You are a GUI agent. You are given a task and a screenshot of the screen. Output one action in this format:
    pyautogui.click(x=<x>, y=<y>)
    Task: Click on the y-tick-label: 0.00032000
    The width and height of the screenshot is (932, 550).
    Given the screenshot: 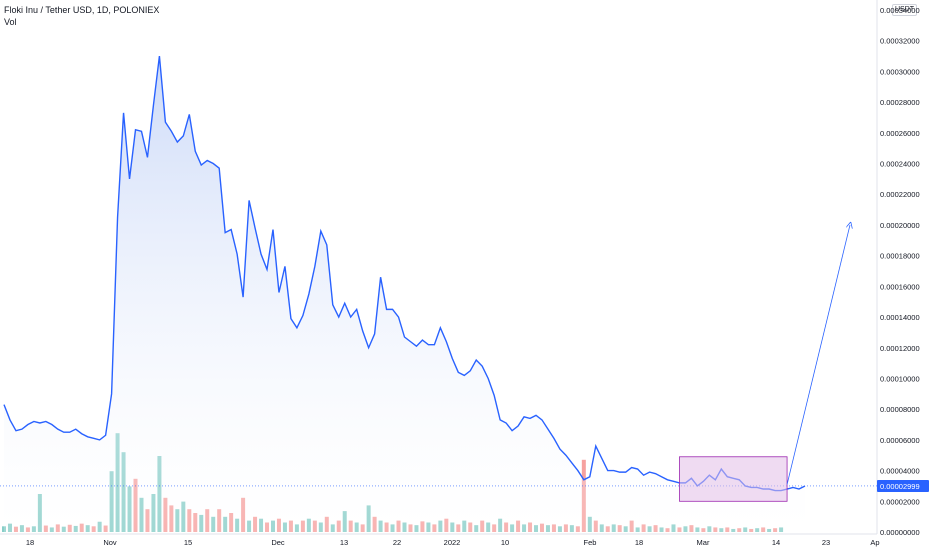 What is the action you would take?
    pyautogui.click(x=900, y=41)
    